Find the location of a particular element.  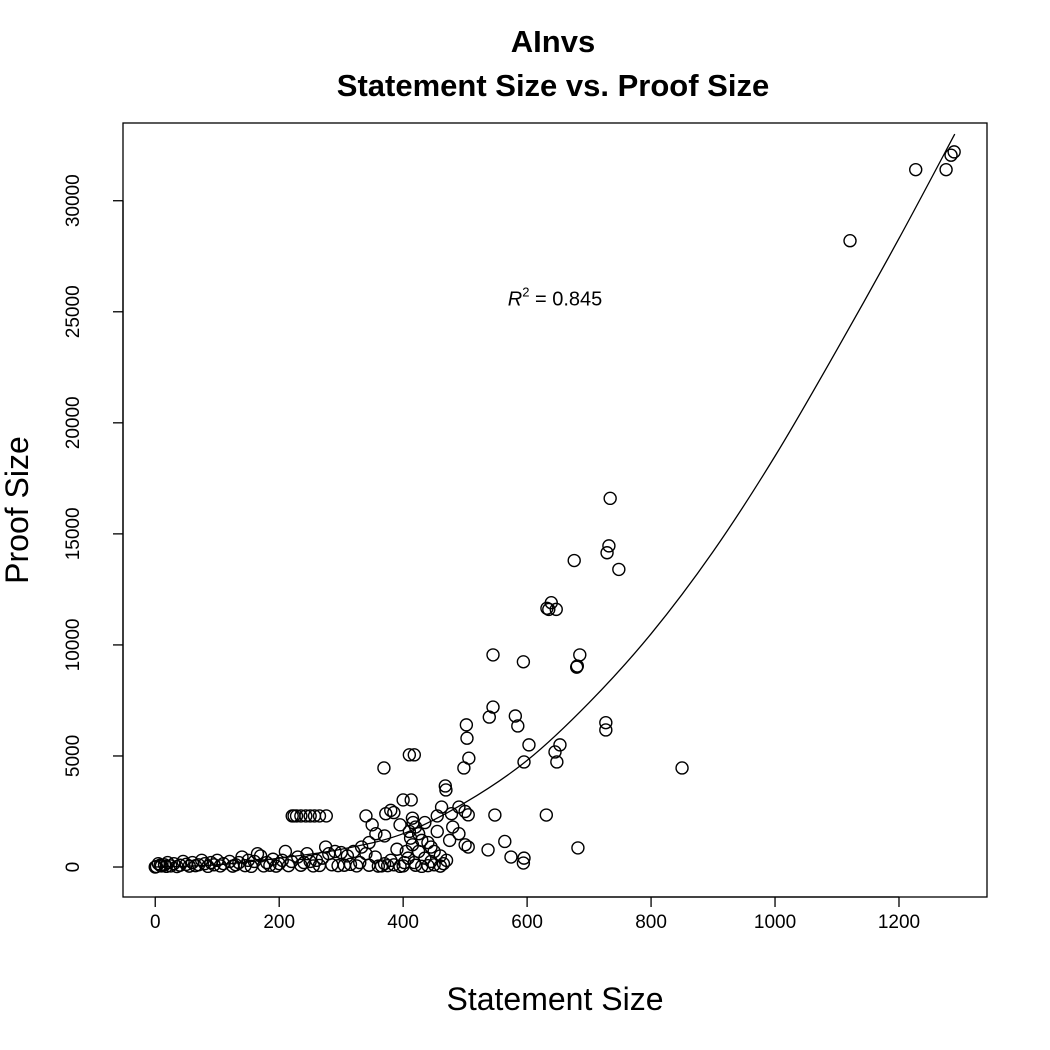

x-tick-label: 200 is located at coordinates (279, 922).